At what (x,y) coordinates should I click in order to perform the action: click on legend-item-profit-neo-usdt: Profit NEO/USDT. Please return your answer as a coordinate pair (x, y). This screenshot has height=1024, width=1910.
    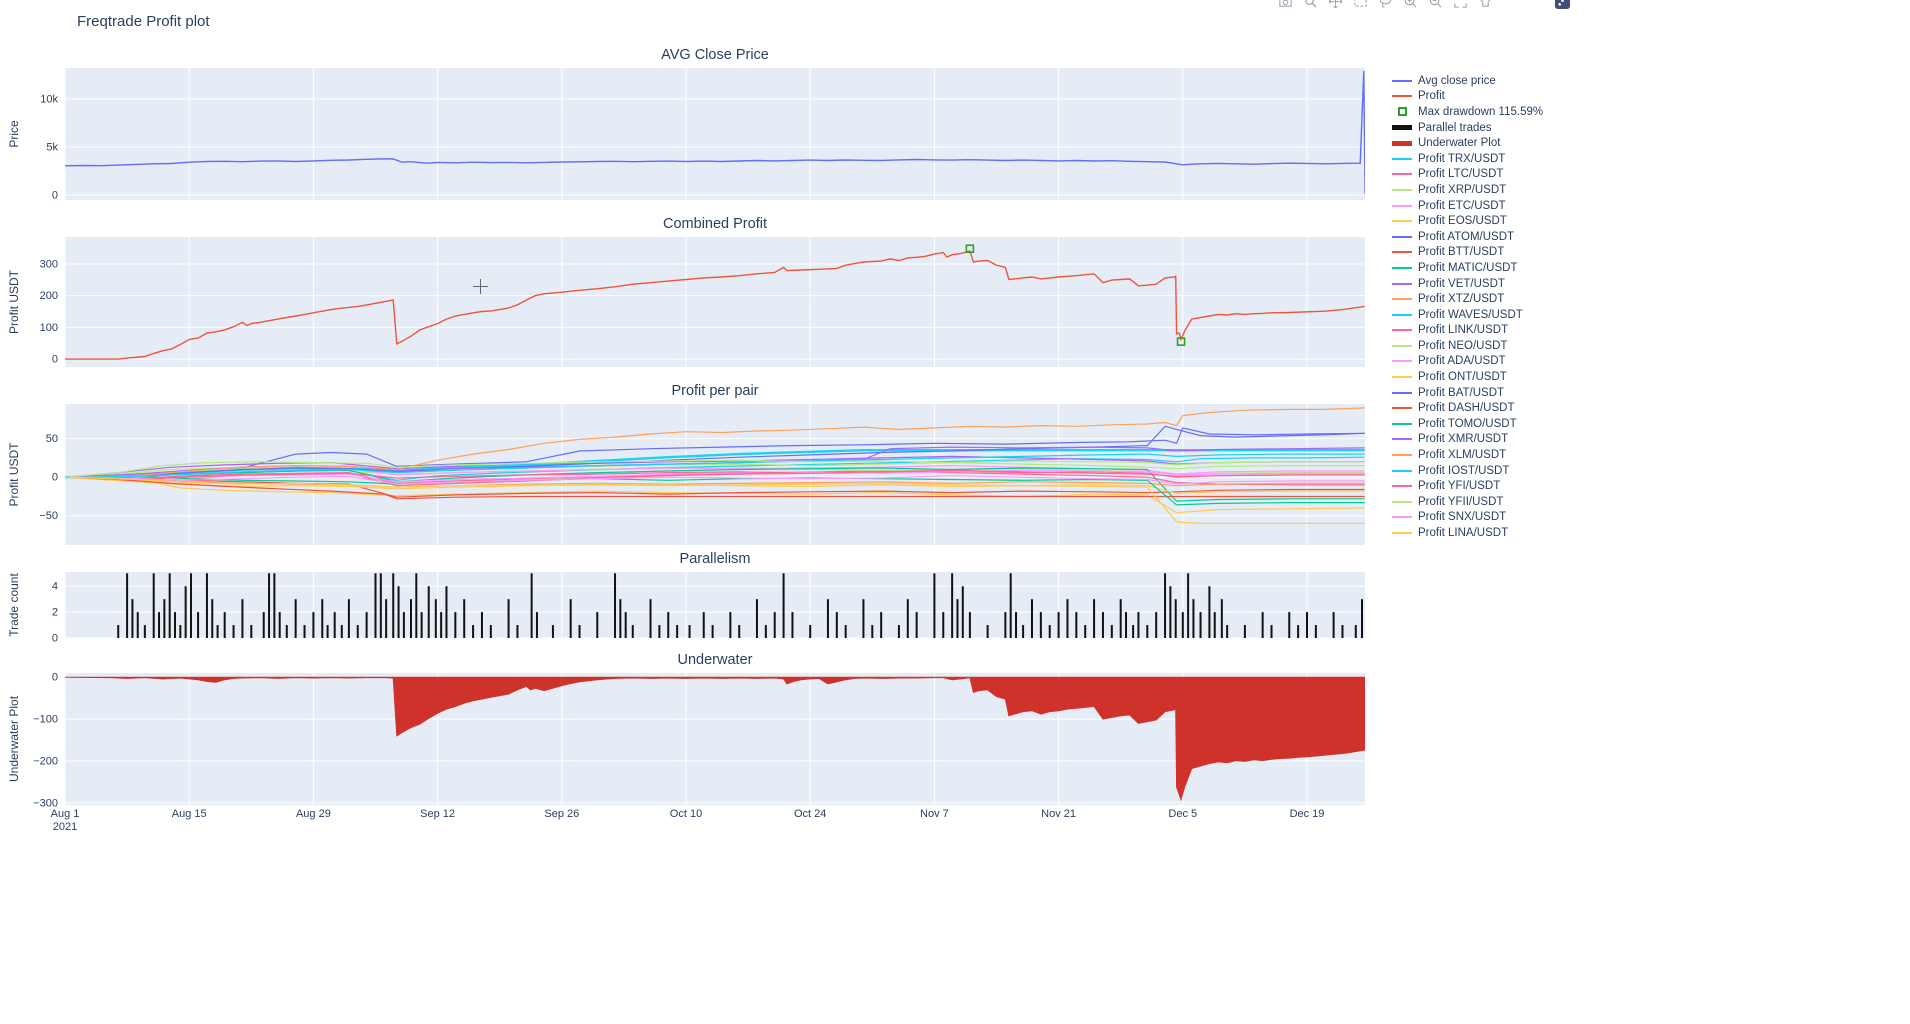
    Looking at the image, I should click on (1467, 346).